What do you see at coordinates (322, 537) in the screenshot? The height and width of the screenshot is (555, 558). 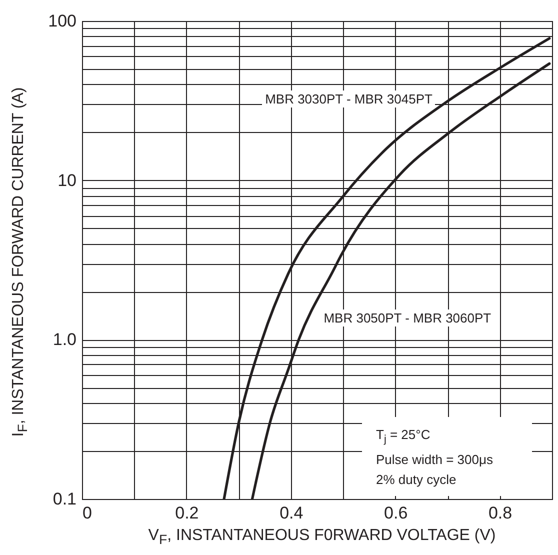 I see `x-axis-title: V$_{F}$, INSTANTANEOUS F0RWARD VOLTAGE (V)` at bounding box center [322, 537].